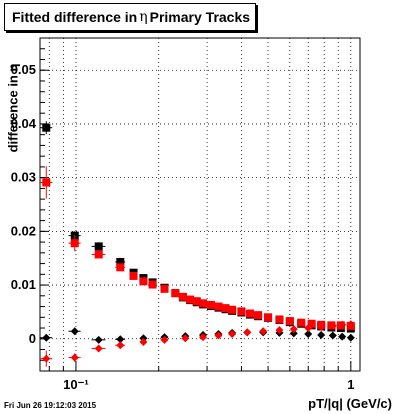 This screenshot has width=400, height=414. I want to click on chart-title: Fitted difference in η Primary Tracks, so click(130, 17).